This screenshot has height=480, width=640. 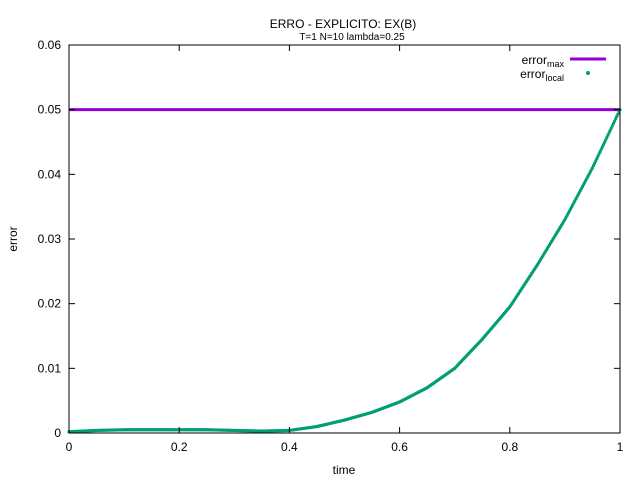 I want to click on x-tick-label: 0, so click(x=69, y=447).